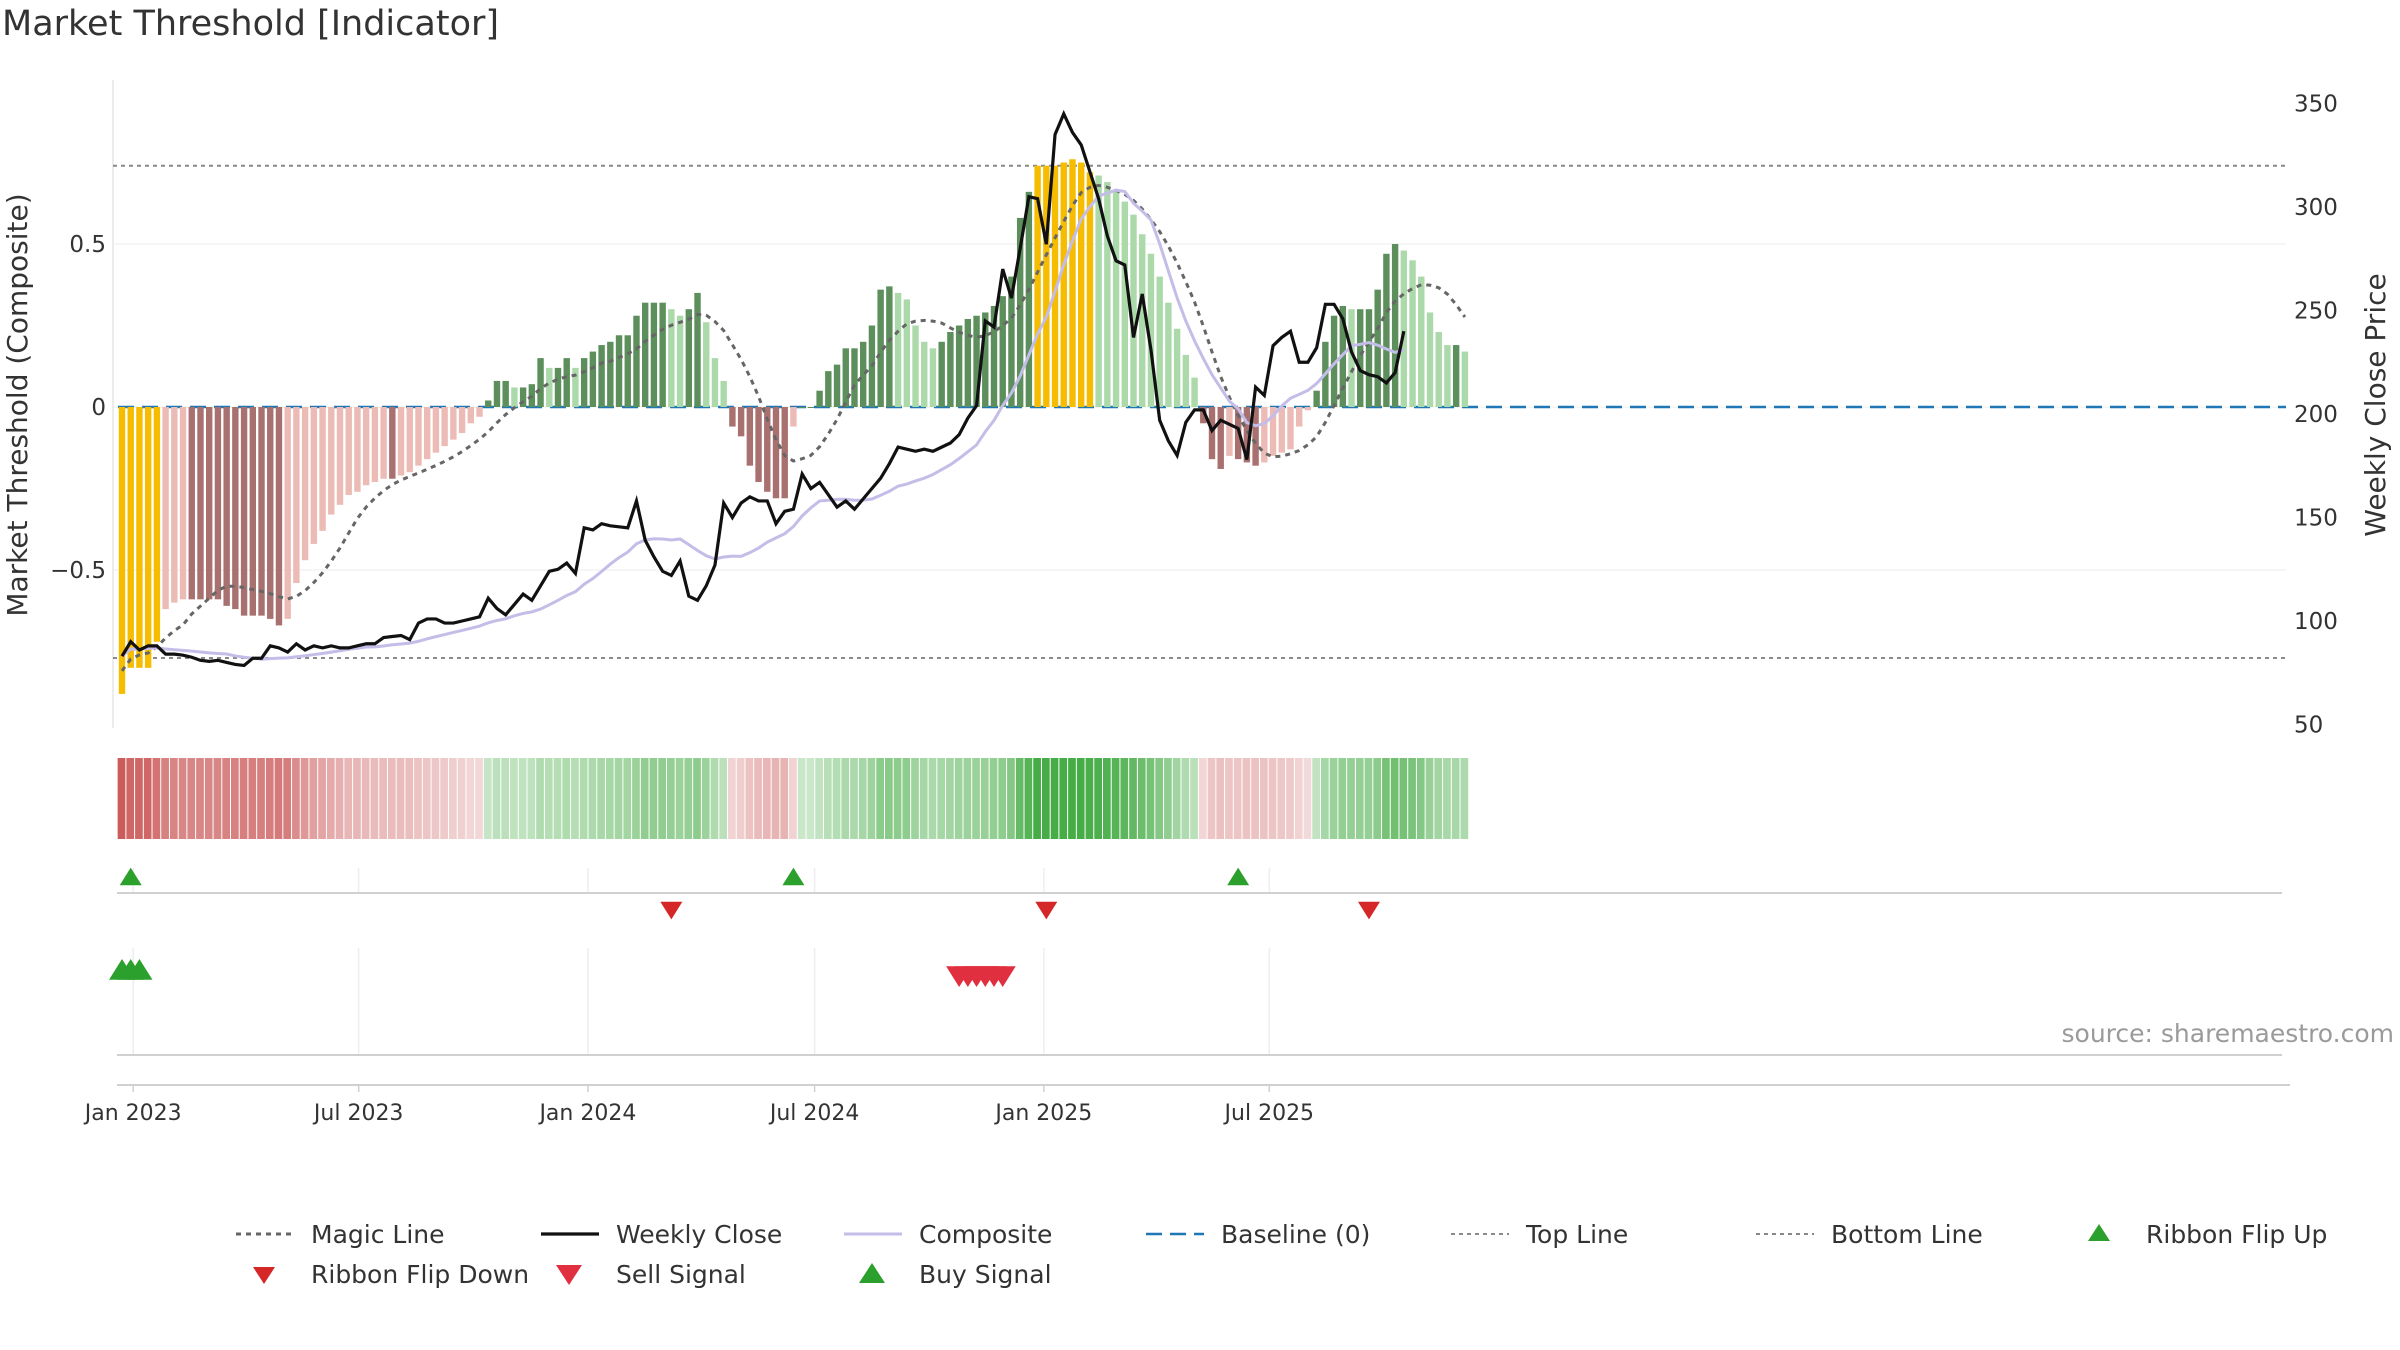 The width and height of the screenshot is (2400, 1350). I want to click on right-tick-label: 150, so click(2316, 519).